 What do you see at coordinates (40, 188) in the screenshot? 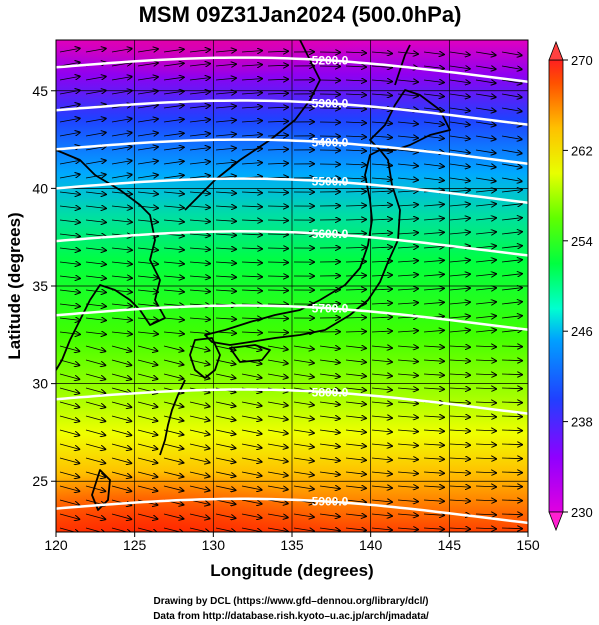
I see `y-tick-label: 40` at bounding box center [40, 188].